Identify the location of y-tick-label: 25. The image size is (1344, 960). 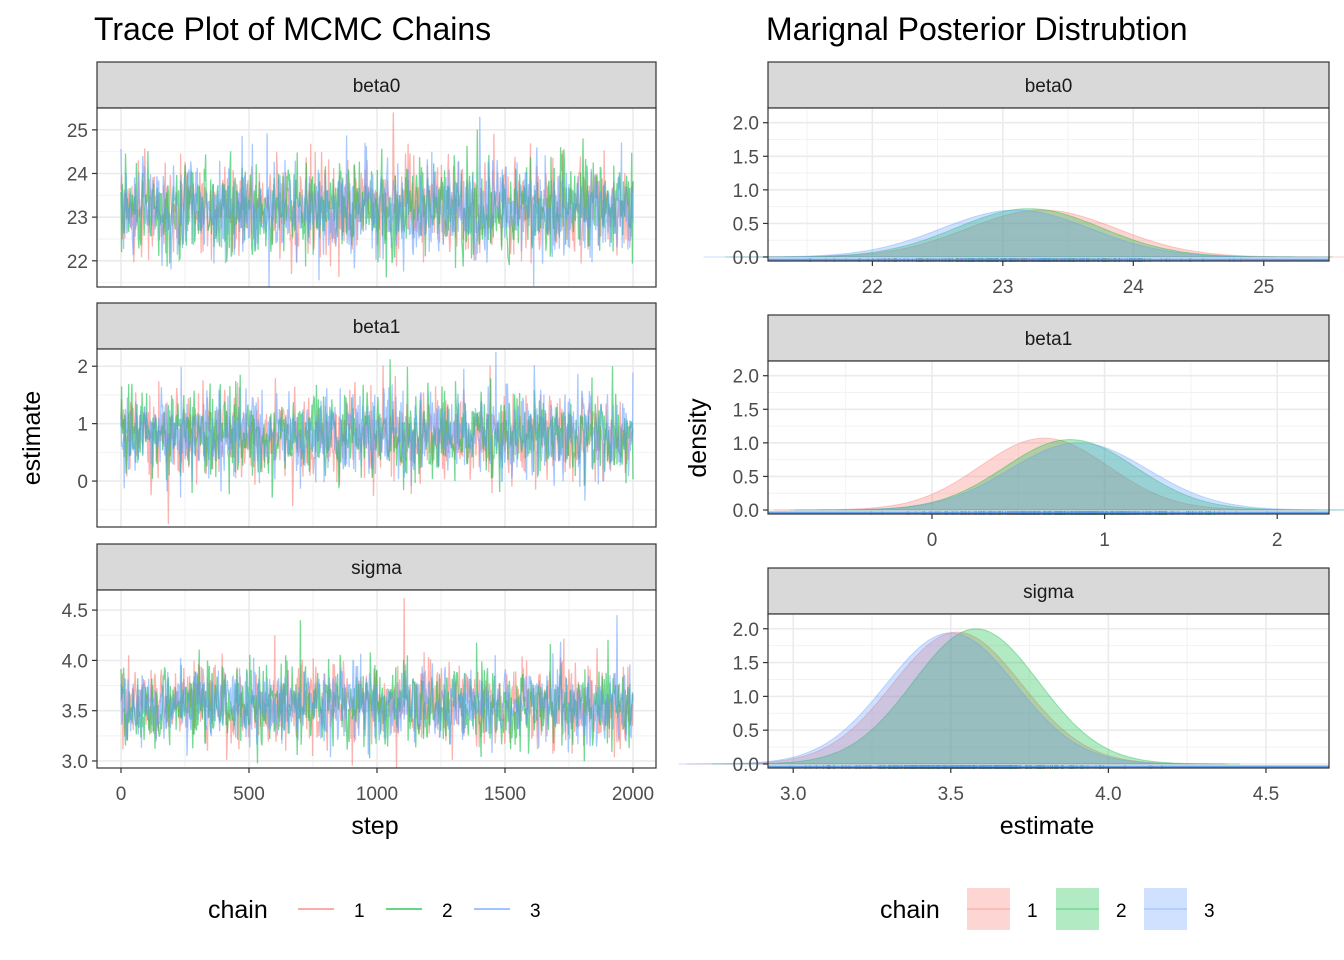
(77, 131).